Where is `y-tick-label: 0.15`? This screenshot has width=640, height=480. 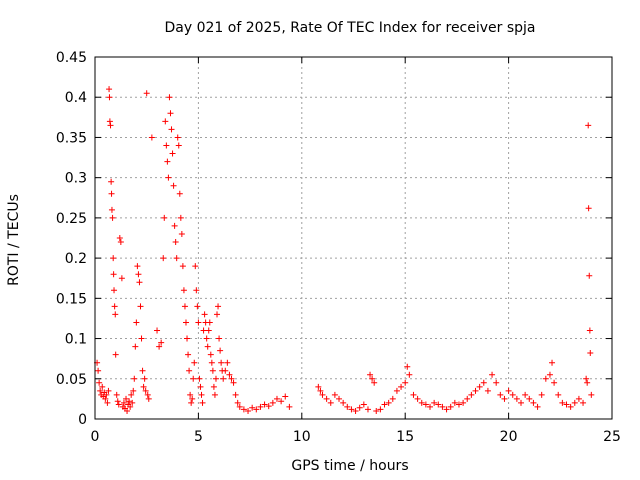 y-tick-label: 0.15 is located at coordinates (71, 299).